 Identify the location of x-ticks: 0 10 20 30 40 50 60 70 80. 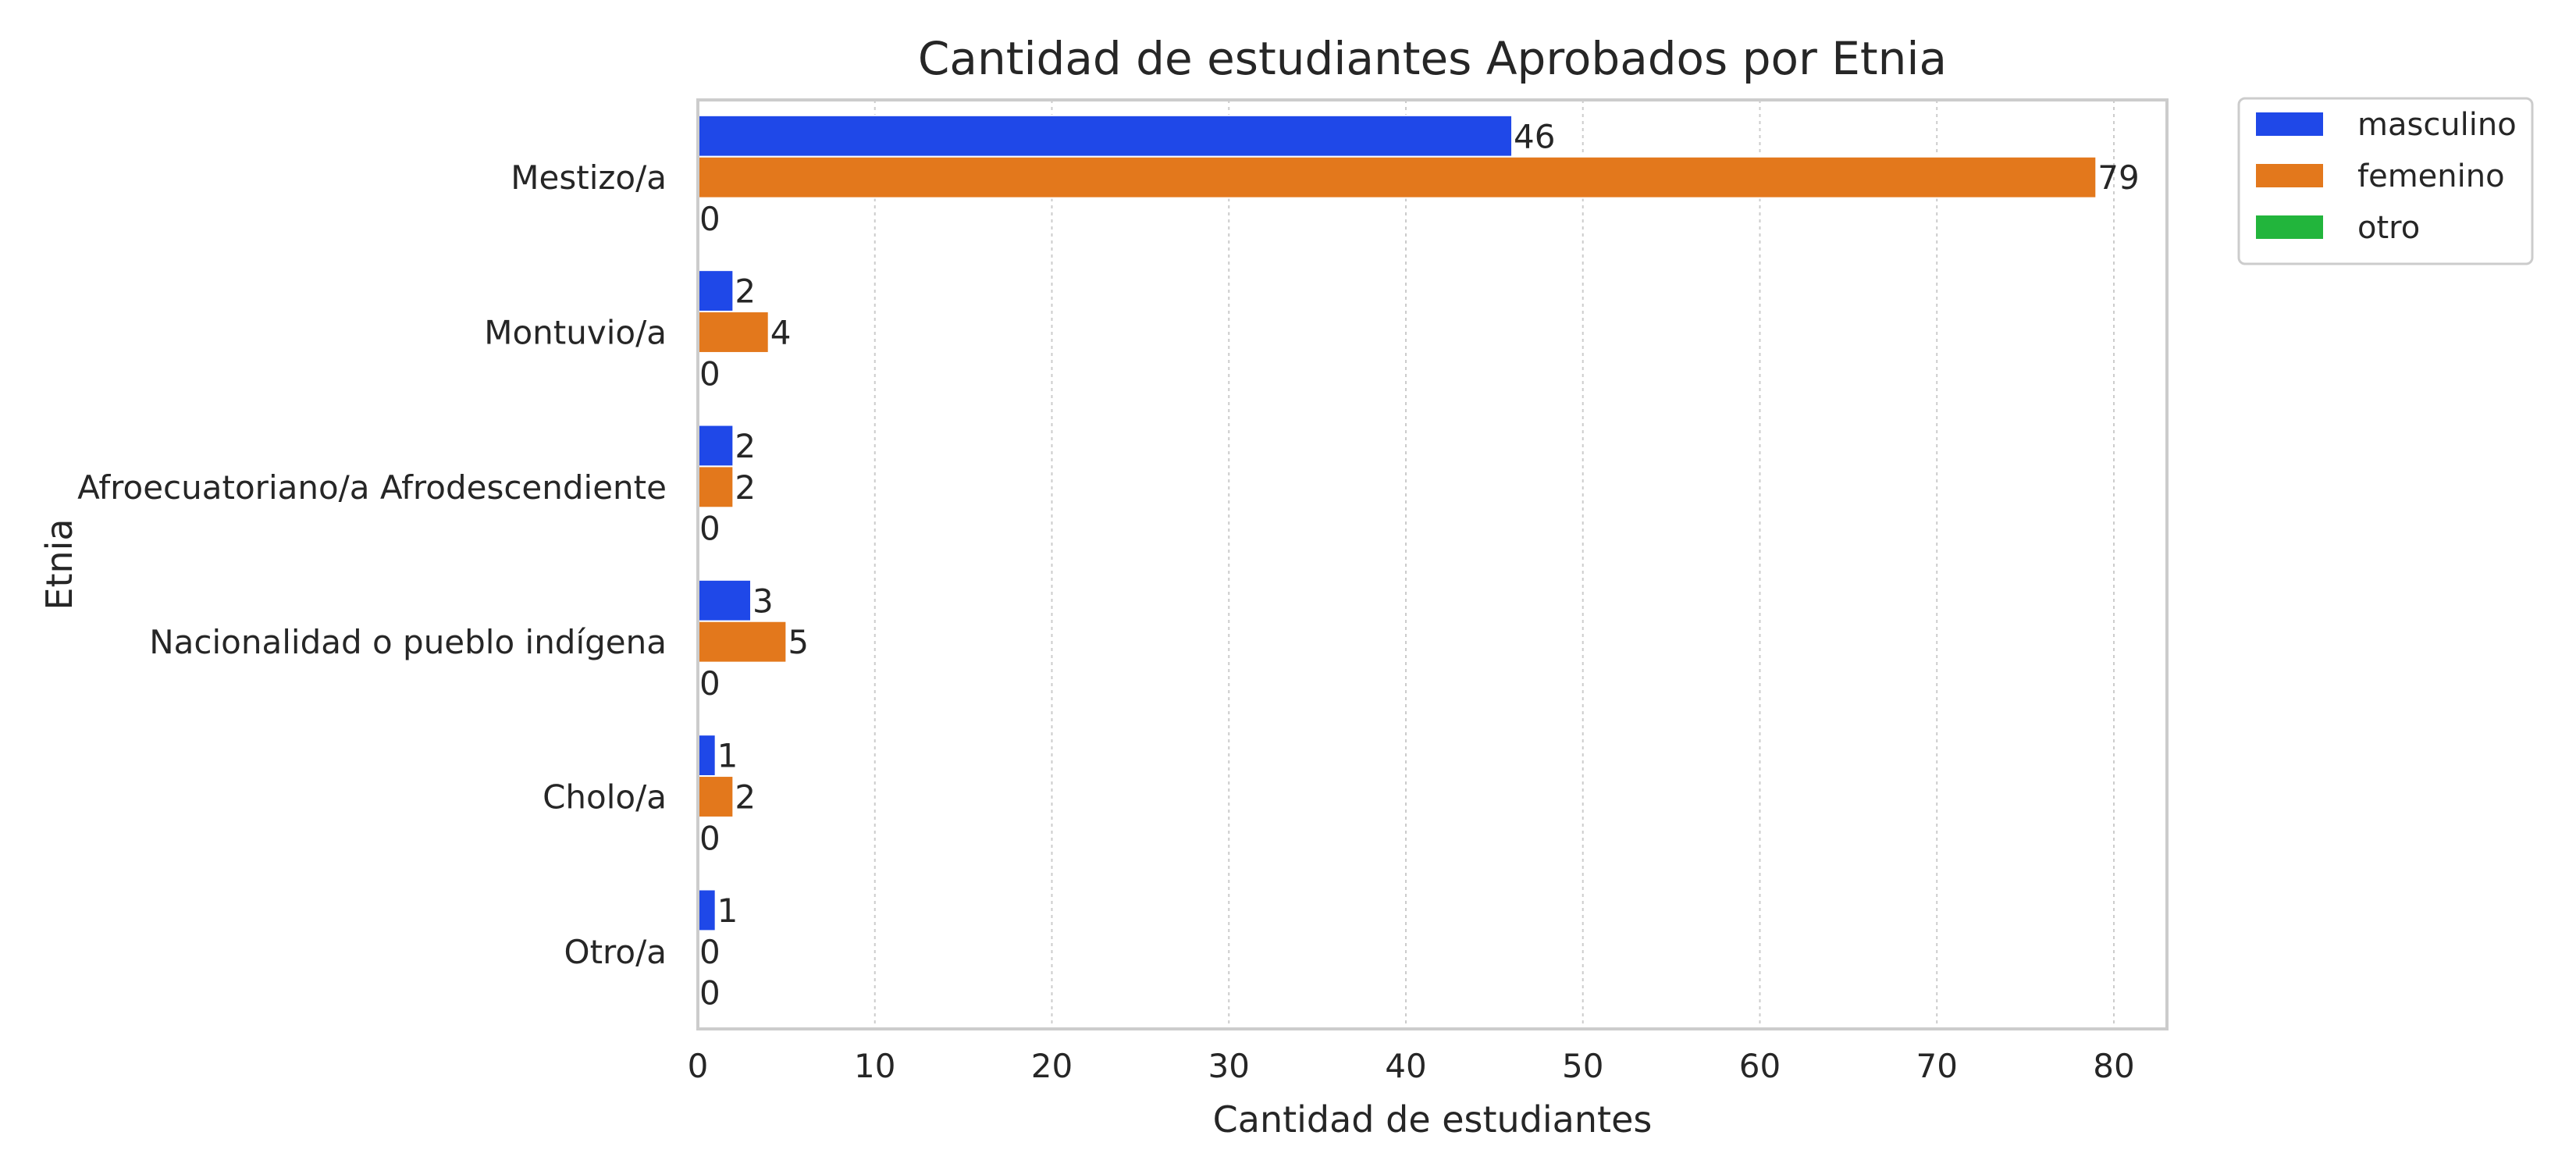
(1411, 1066).